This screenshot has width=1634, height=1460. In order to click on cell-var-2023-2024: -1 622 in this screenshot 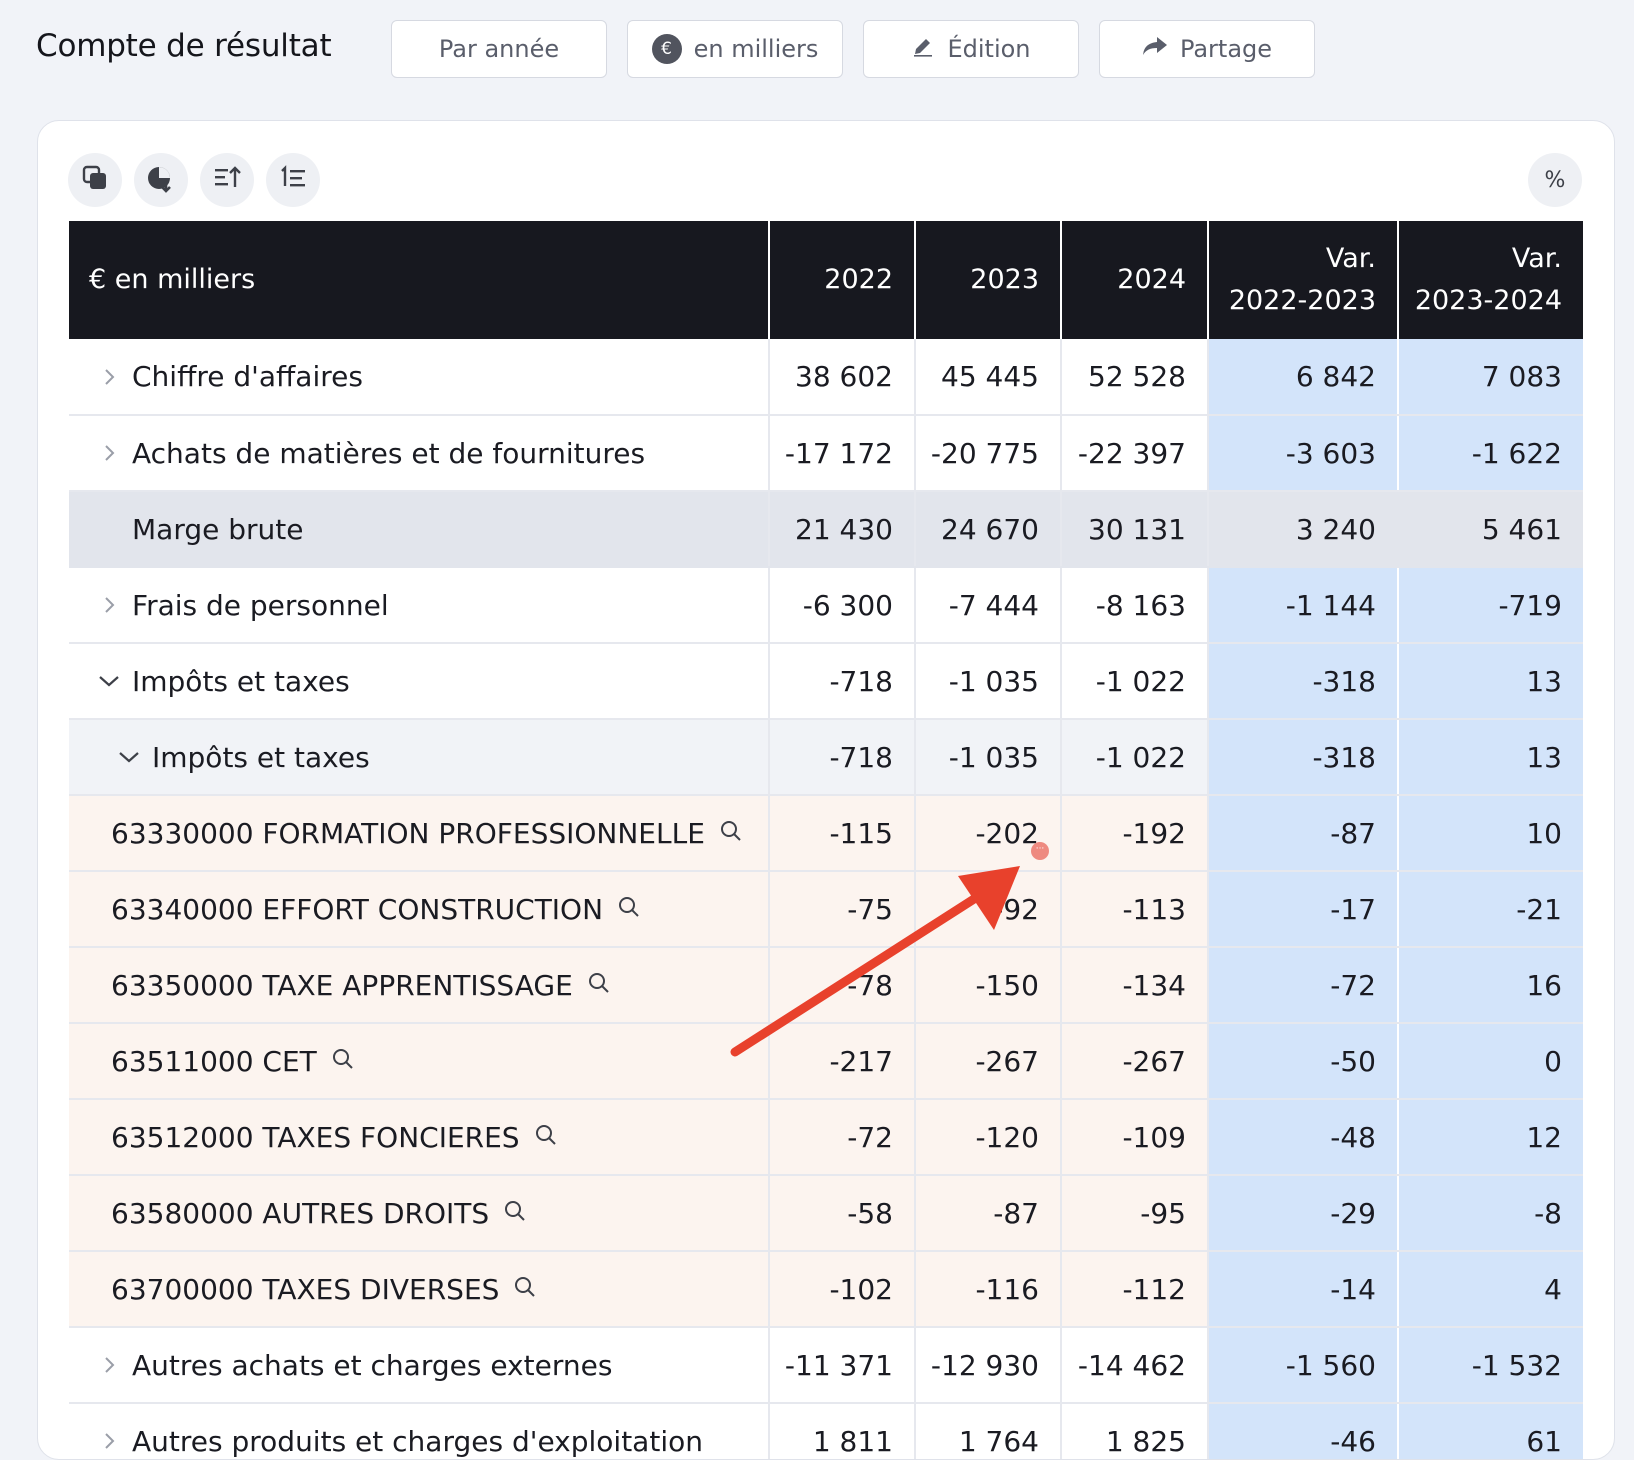, I will do `click(1490, 453)`.